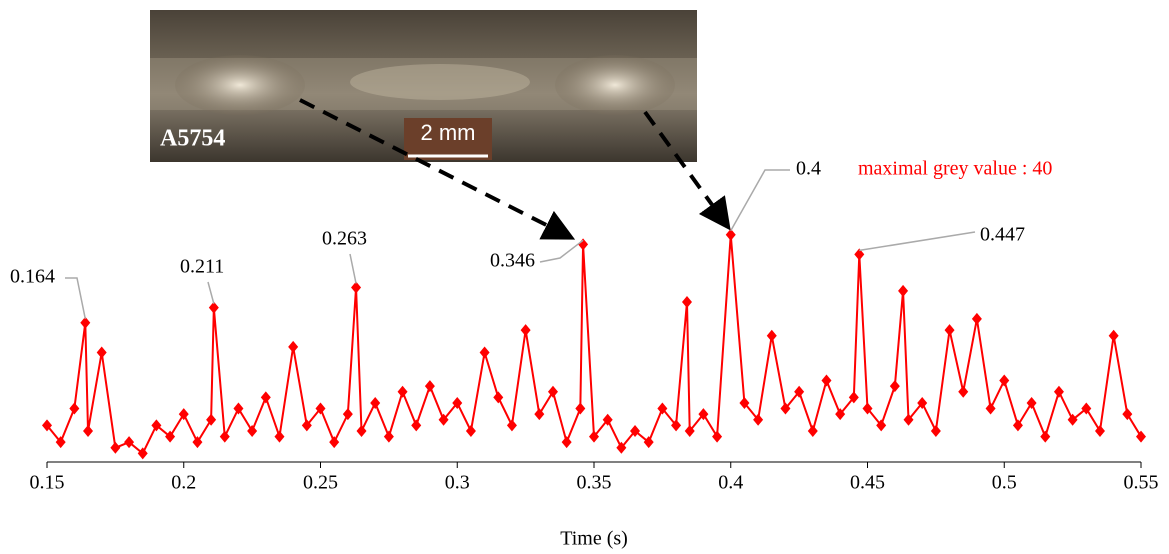  Describe the element at coordinates (47, 483) in the screenshot. I see `x-tick-label: 0.15` at that location.